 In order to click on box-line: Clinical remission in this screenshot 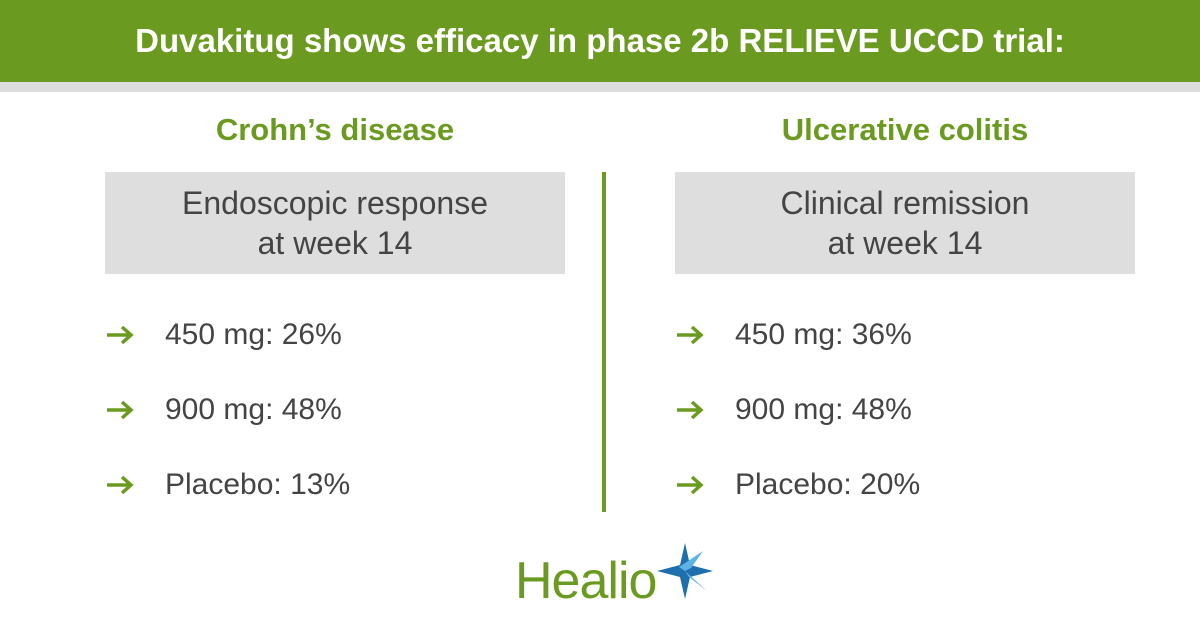, I will do `click(905, 203)`.